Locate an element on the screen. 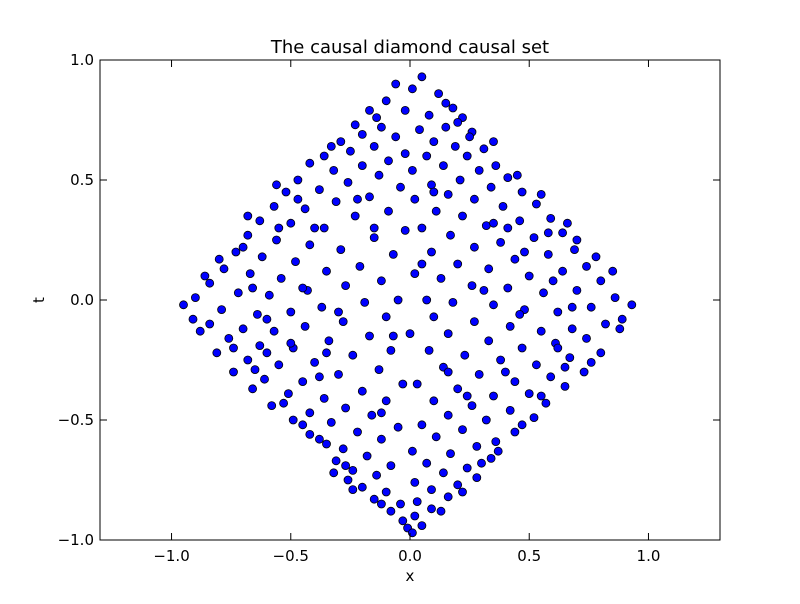 This screenshot has width=800, height=604. x-tick-label: −1.0 is located at coordinates (171, 556).